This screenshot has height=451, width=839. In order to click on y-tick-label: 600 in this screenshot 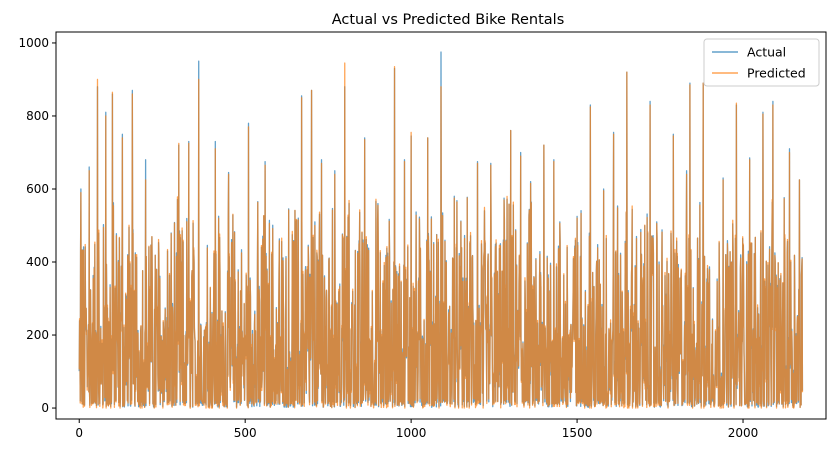, I will do `click(37, 189)`.